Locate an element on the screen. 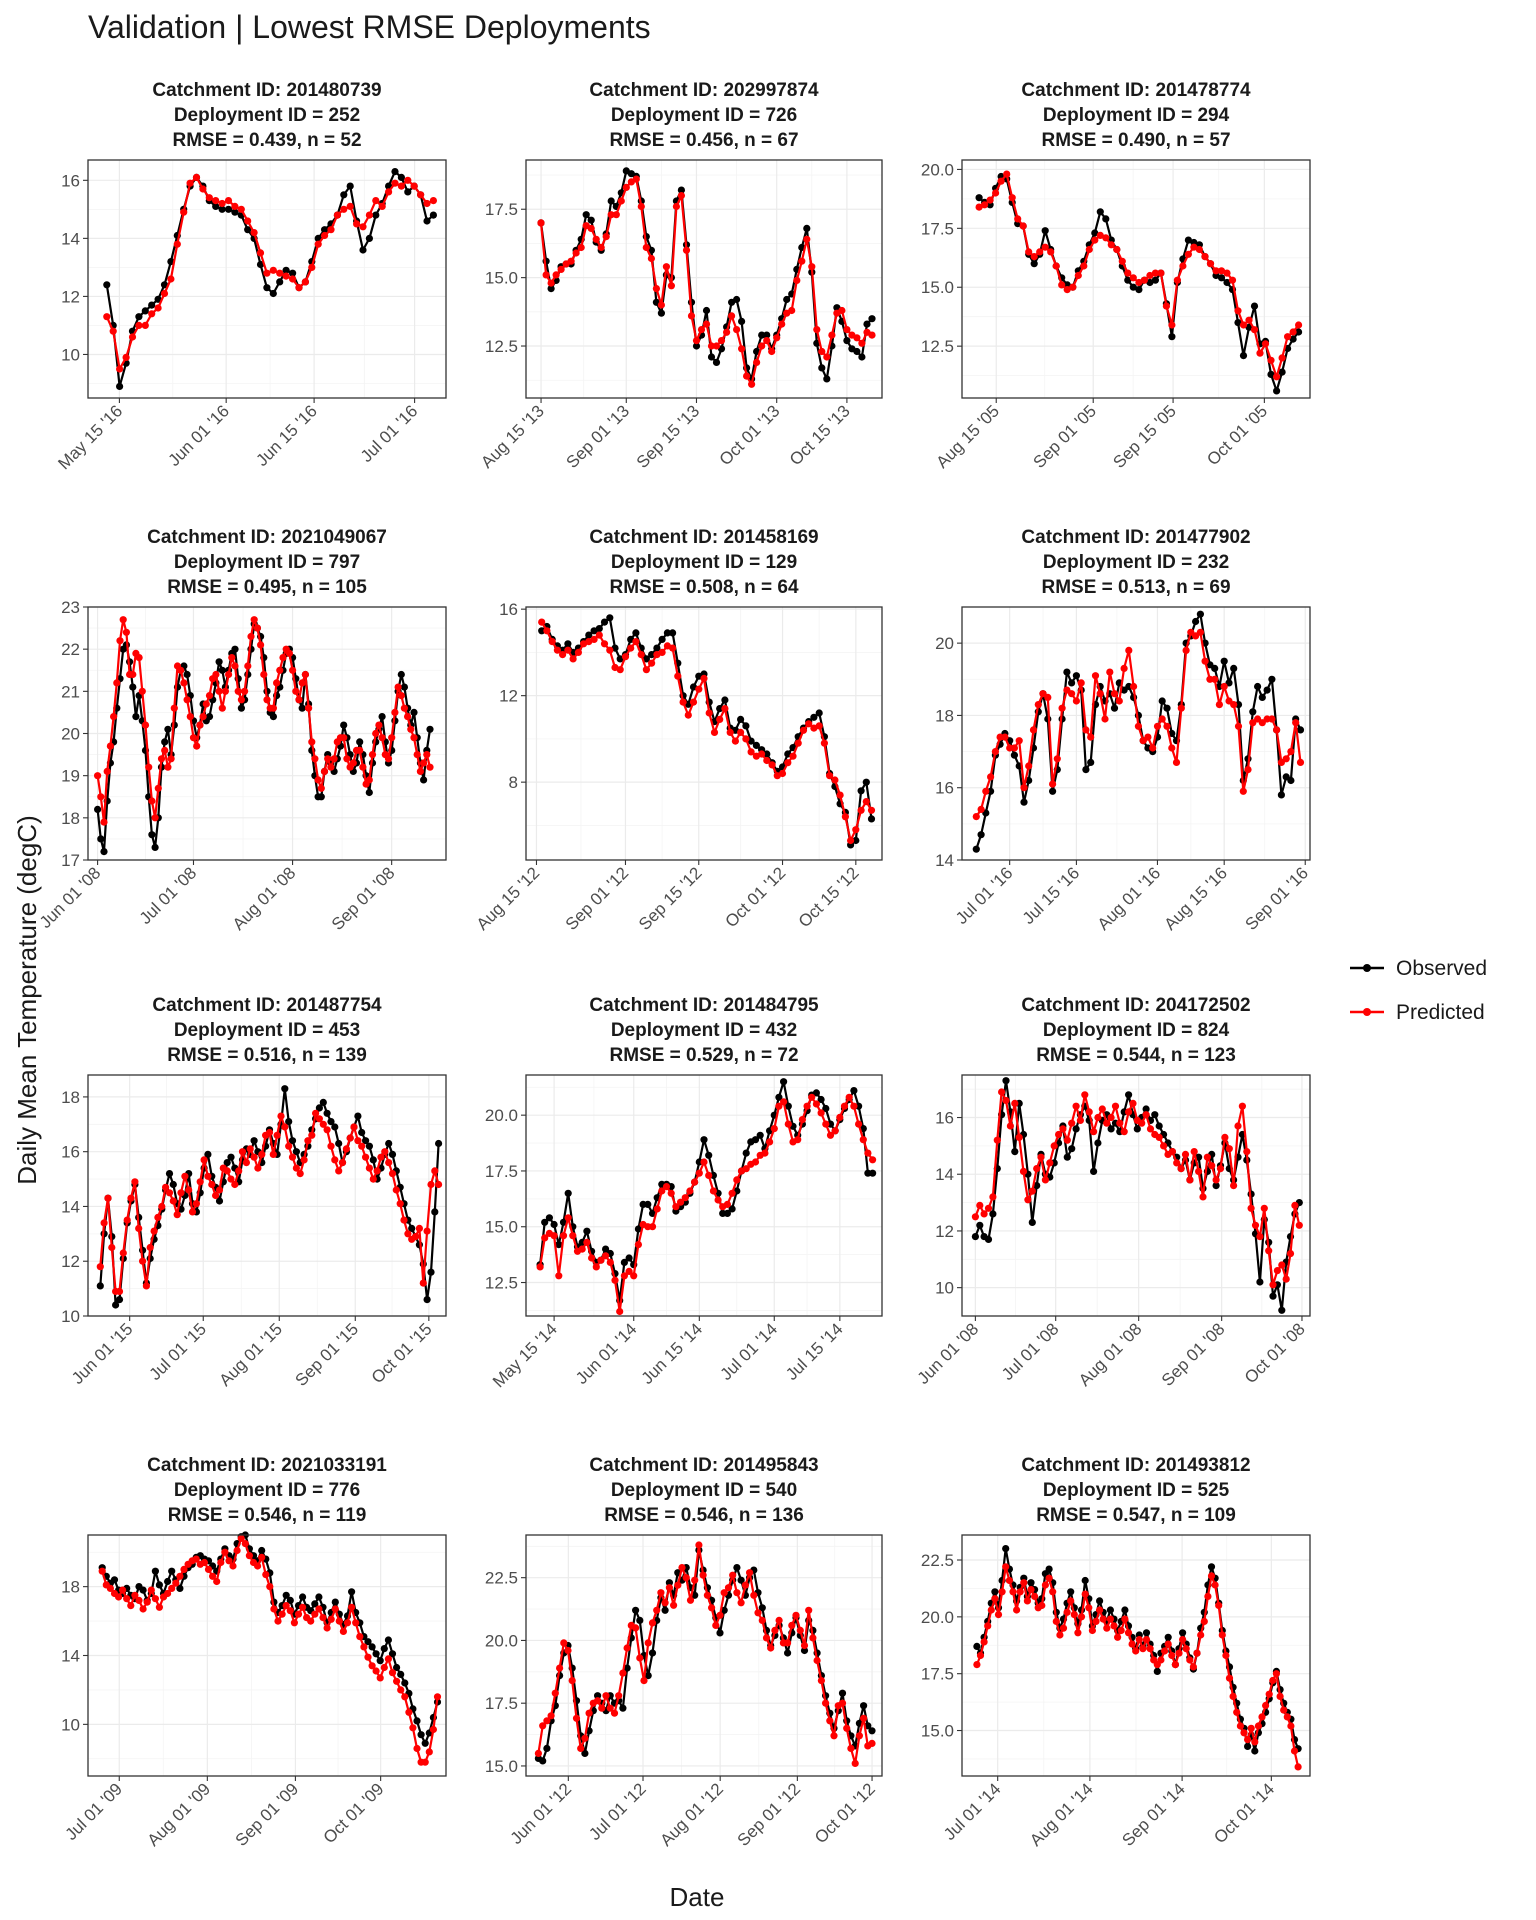 The image size is (1536, 1920). y-tick-label: 12 is located at coordinates (70, 1261).